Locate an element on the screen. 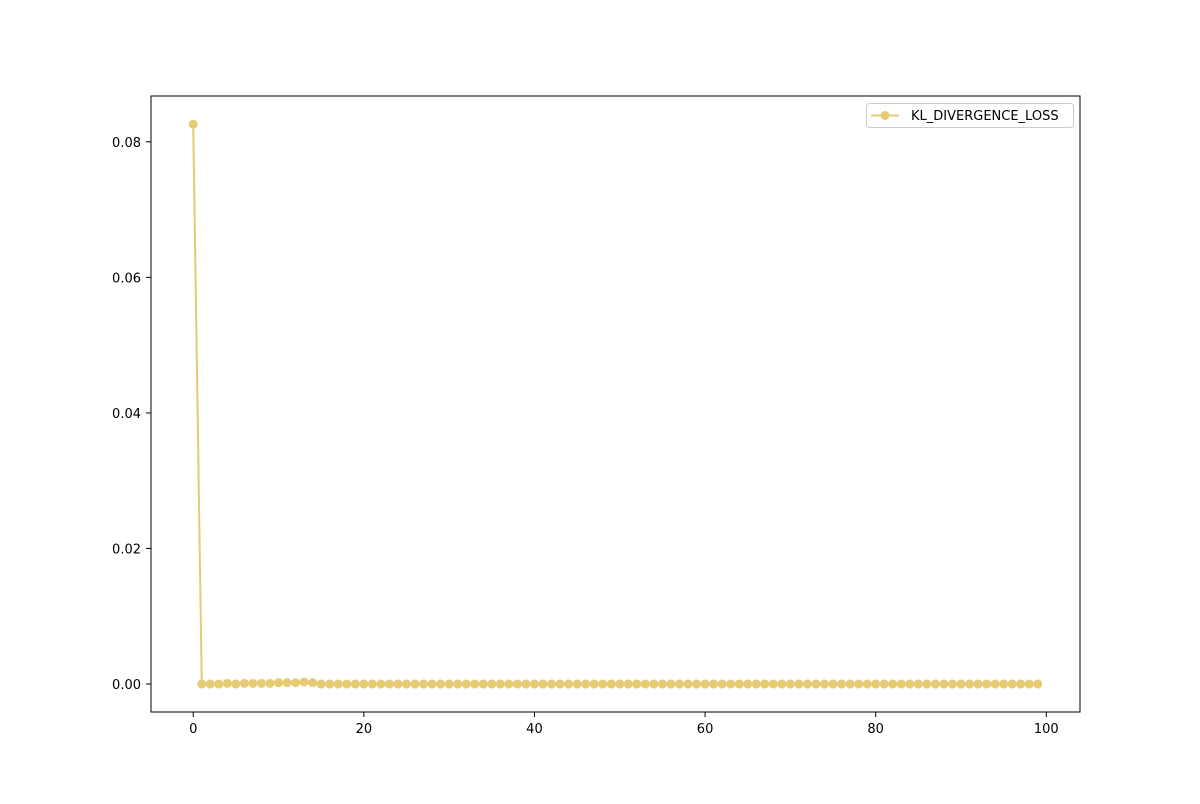 Image resolution: width=1200 pixels, height=804 pixels. legend-box is located at coordinates (970, 115).